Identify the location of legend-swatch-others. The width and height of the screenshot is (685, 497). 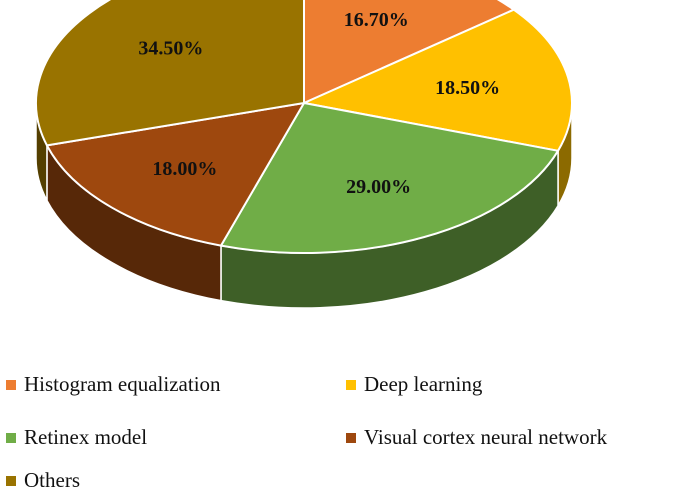
(11, 480).